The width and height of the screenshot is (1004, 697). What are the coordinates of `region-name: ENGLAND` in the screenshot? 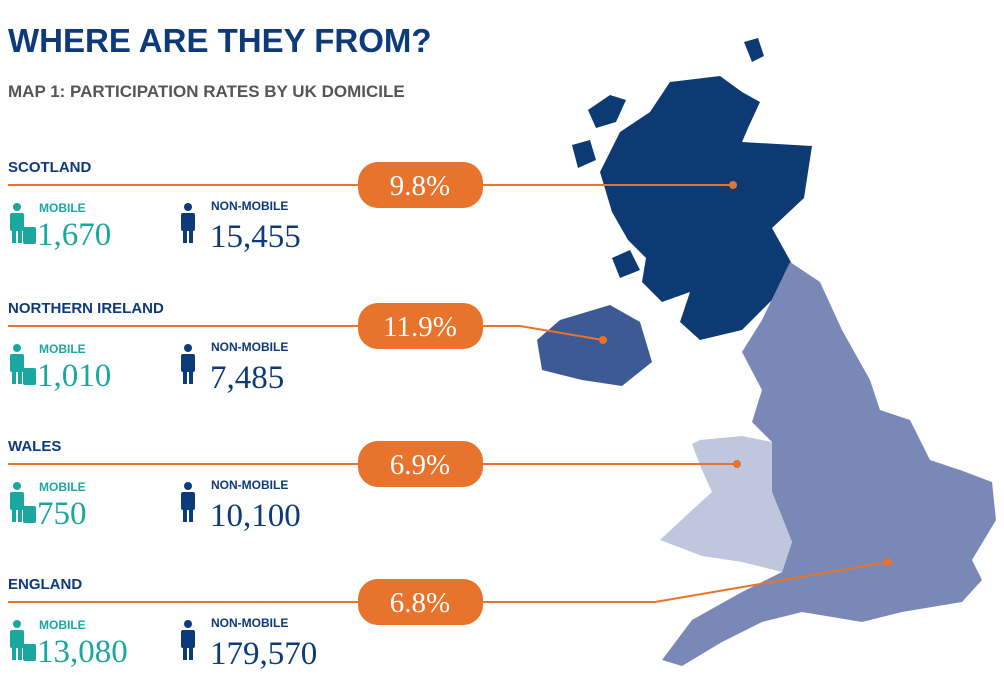 It's located at (45, 584).